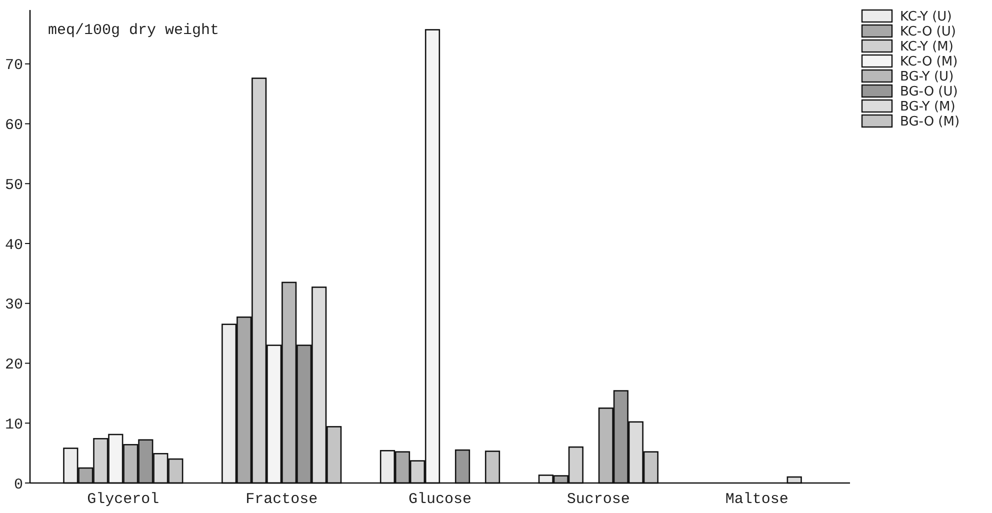 The width and height of the screenshot is (992, 513). What do you see at coordinates (928, 32) in the screenshot?
I see `legend-label: KC-O (U)` at bounding box center [928, 32].